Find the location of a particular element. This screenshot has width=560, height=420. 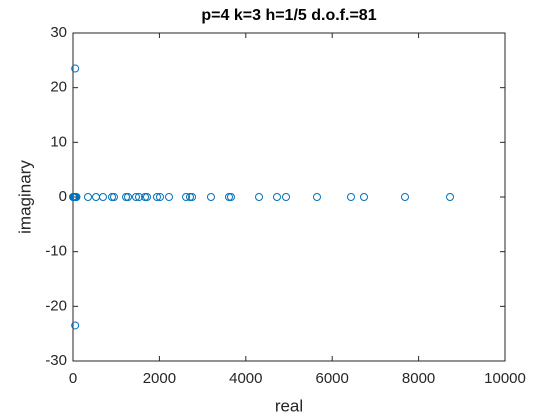

y-tick-label: 30 is located at coordinates (58, 32).